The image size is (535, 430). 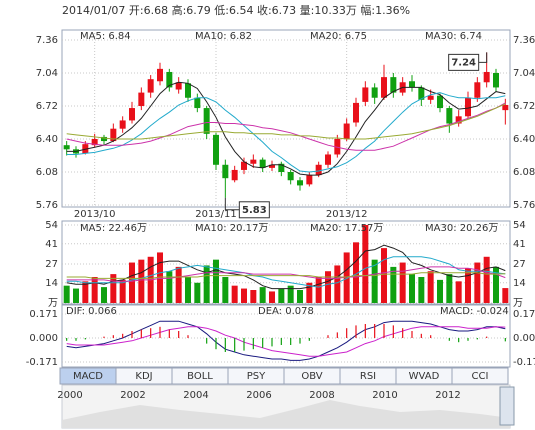 I want to click on y-tick-label-right: 6.40, so click(x=524, y=139).